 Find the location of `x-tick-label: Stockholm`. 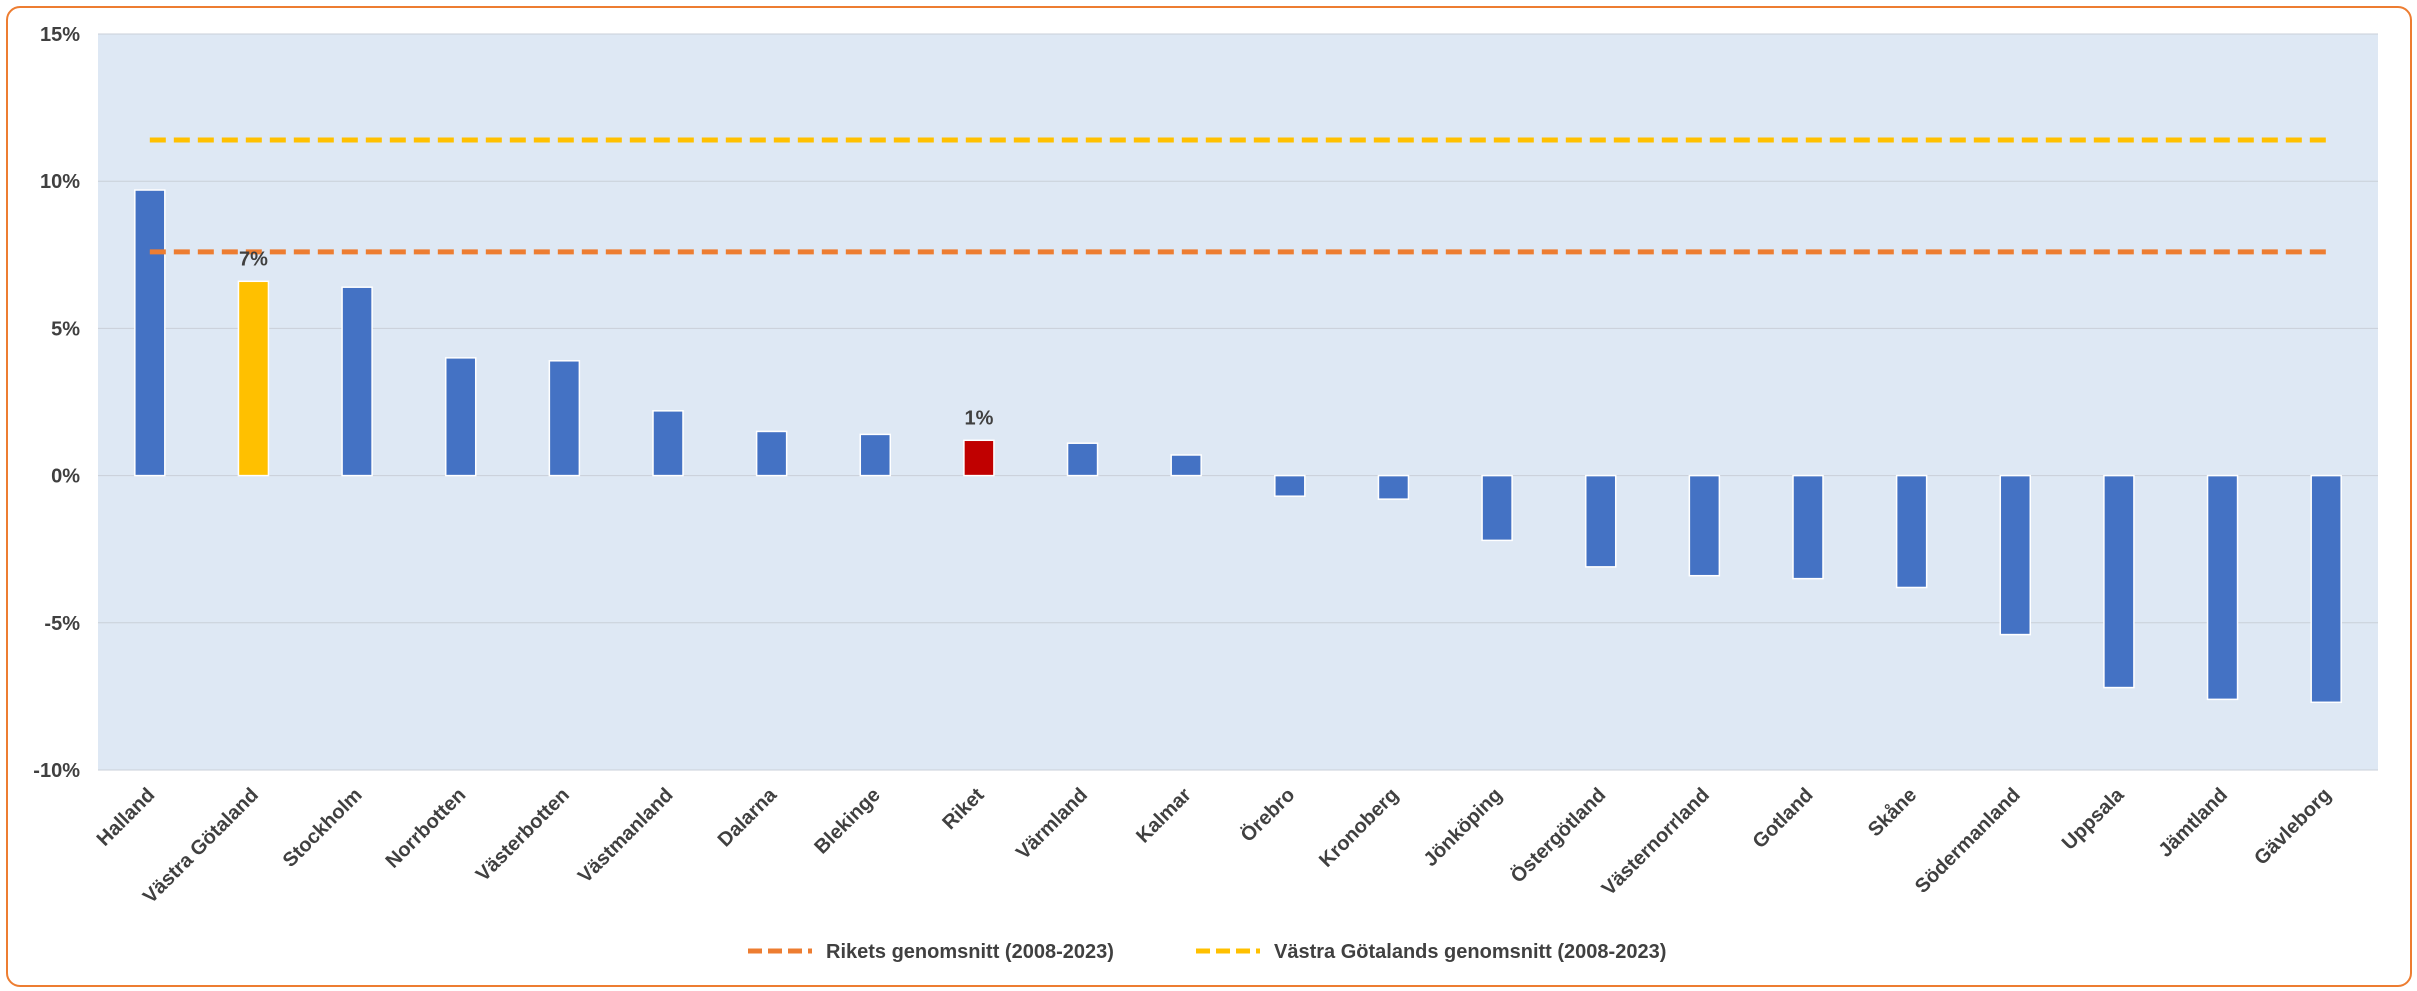

x-tick-label: Stockholm is located at coordinates (323, 828).